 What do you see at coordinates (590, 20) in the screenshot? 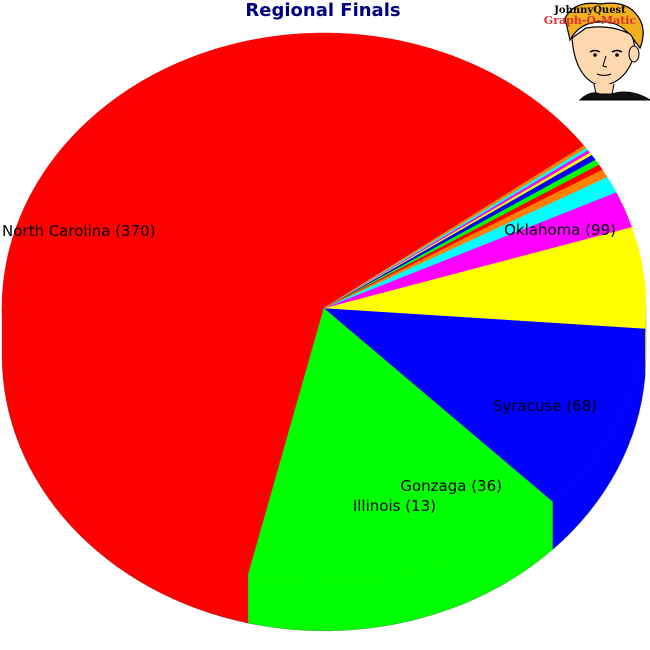
I see `logo-line2: Graph-O-Matic` at bounding box center [590, 20].